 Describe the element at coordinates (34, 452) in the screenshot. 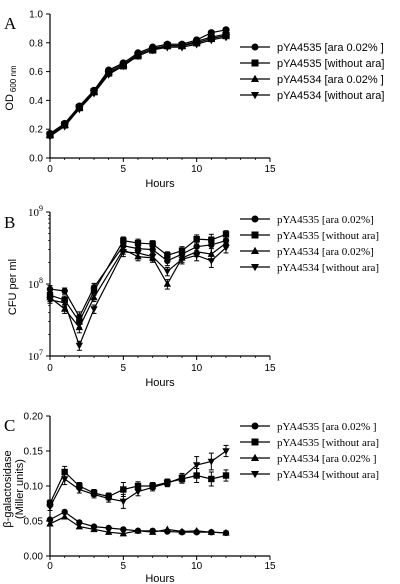

I see `y-tick-label: 0.15` at that location.